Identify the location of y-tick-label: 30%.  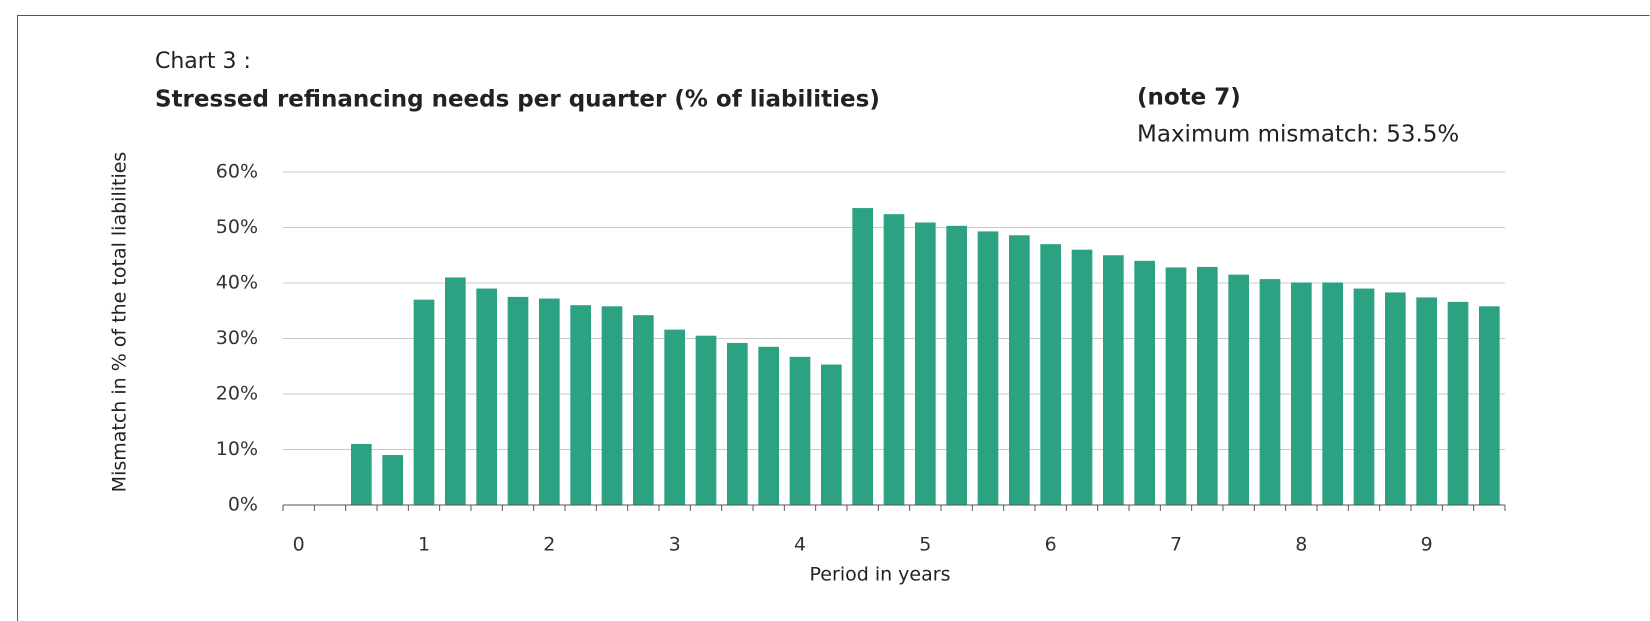
(237, 338).